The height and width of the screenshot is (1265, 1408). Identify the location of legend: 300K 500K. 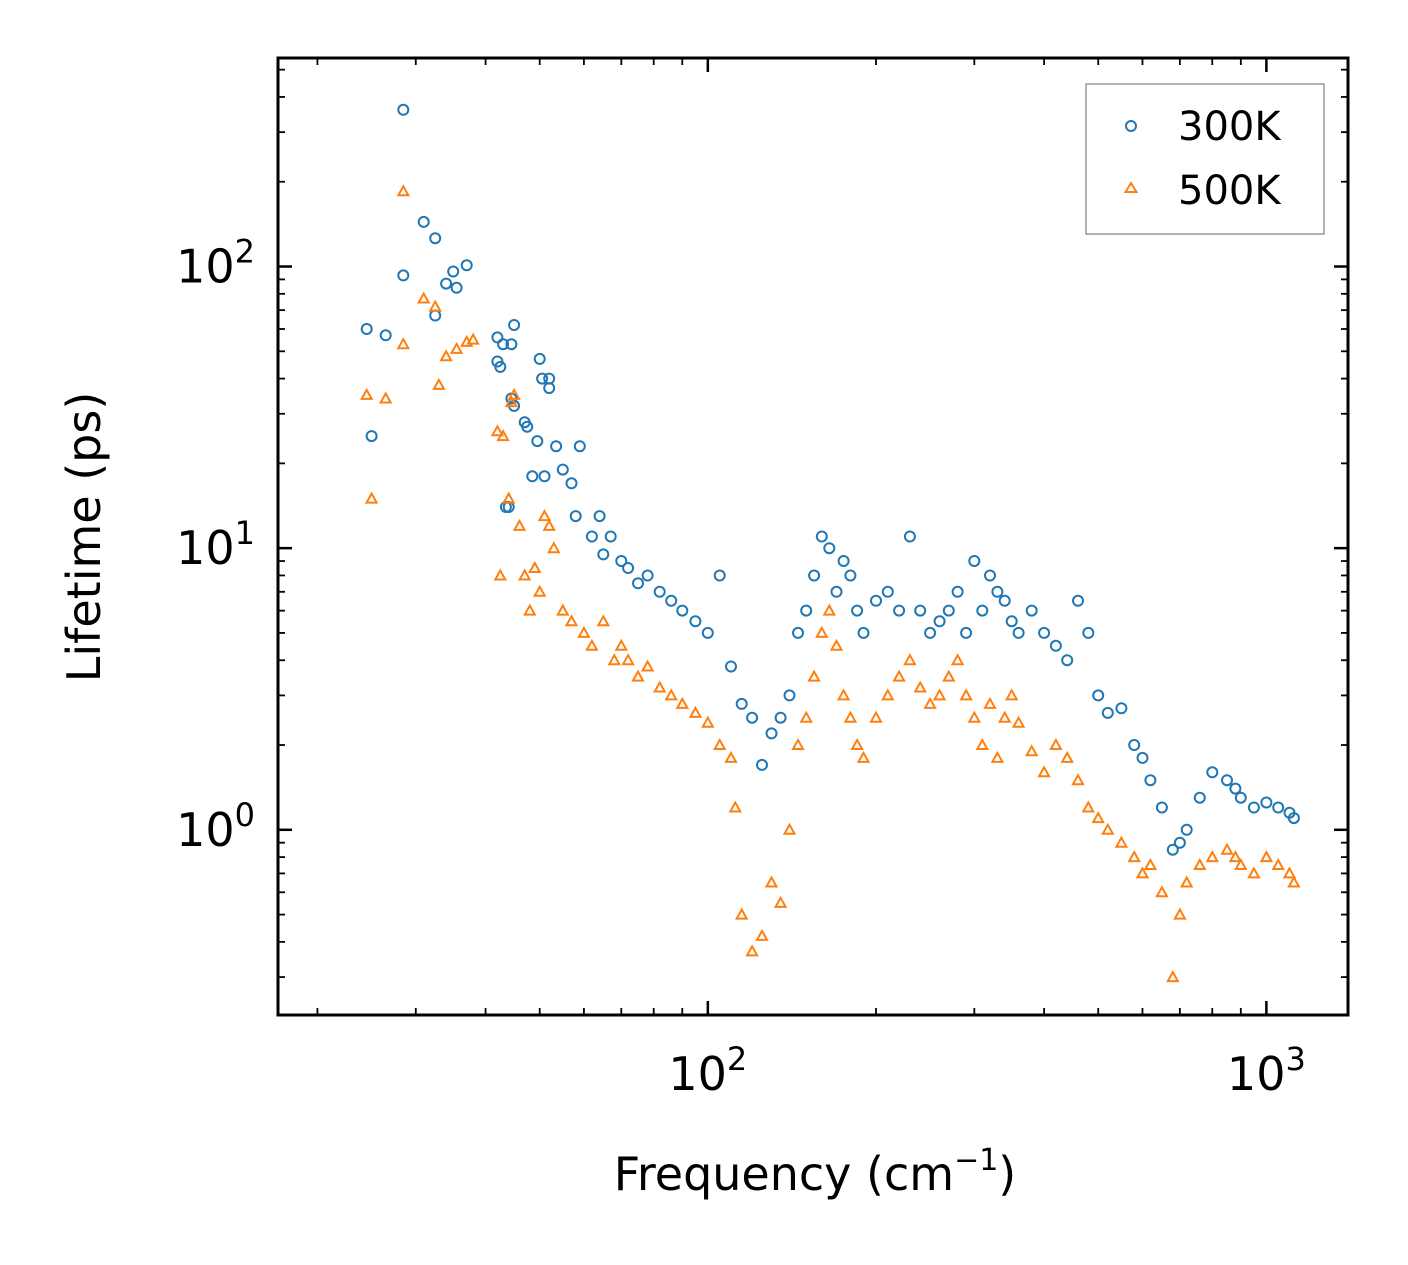
(1205, 159).